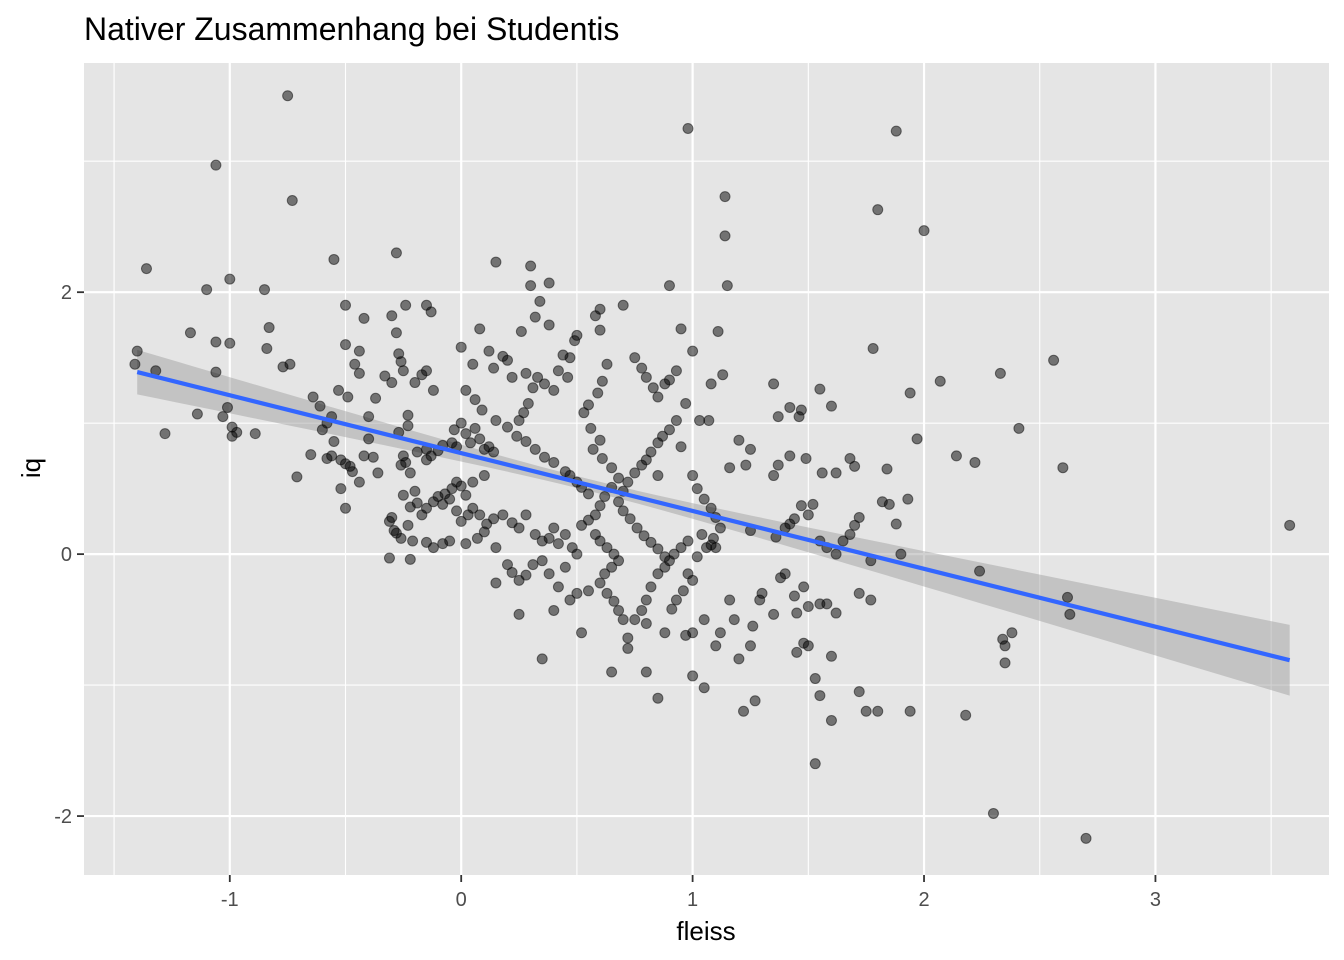  Describe the element at coordinates (66, 555) in the screenshot. I see `y-tick-label: 0` at that location.